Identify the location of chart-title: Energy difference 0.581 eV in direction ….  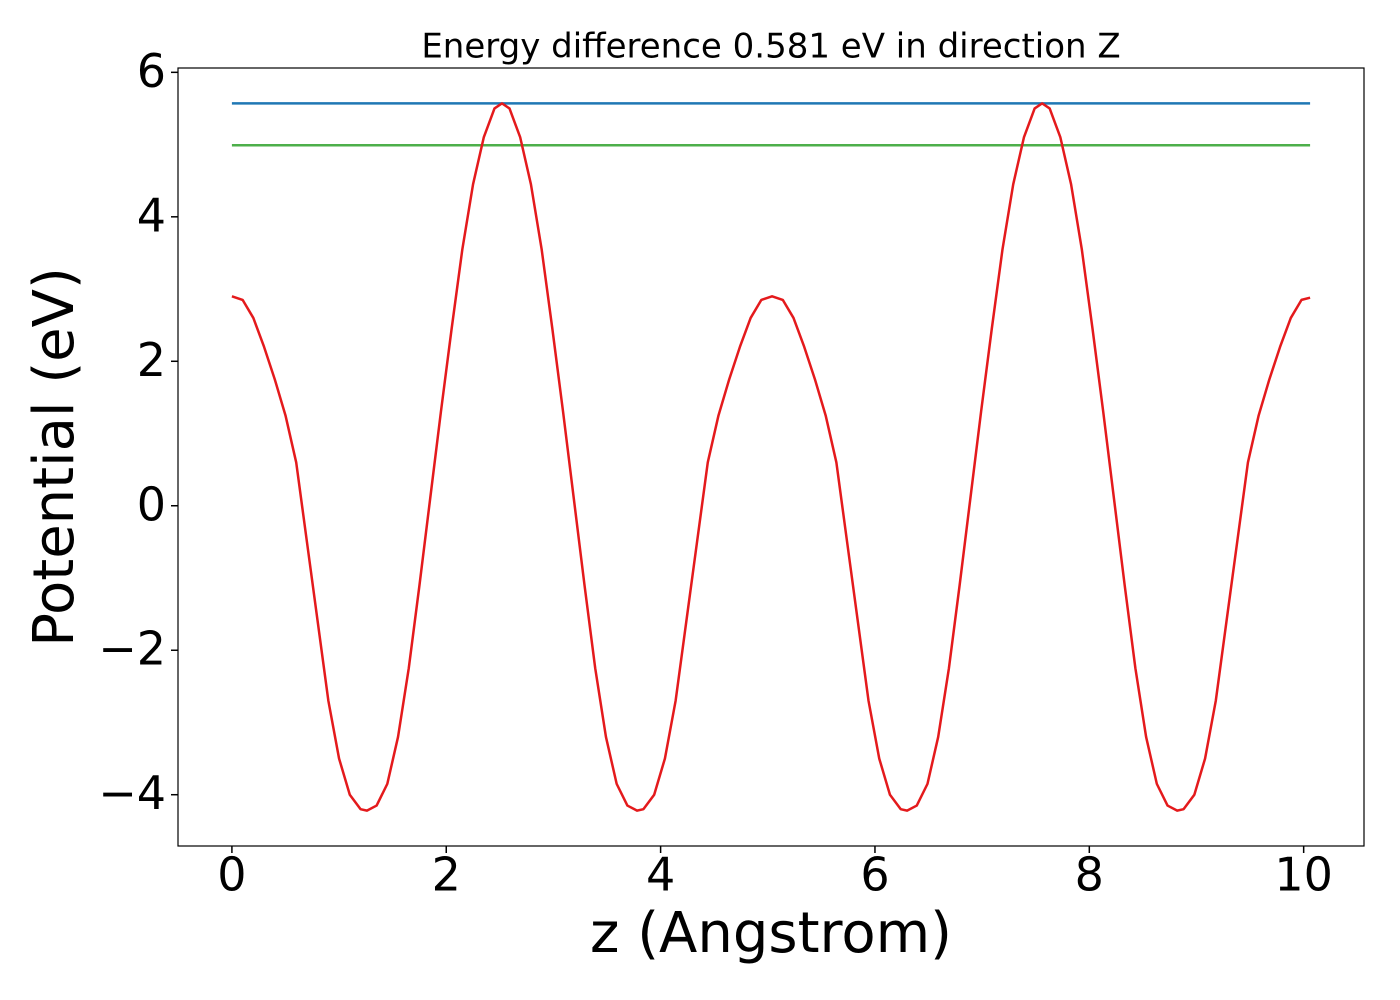
(770, 47).